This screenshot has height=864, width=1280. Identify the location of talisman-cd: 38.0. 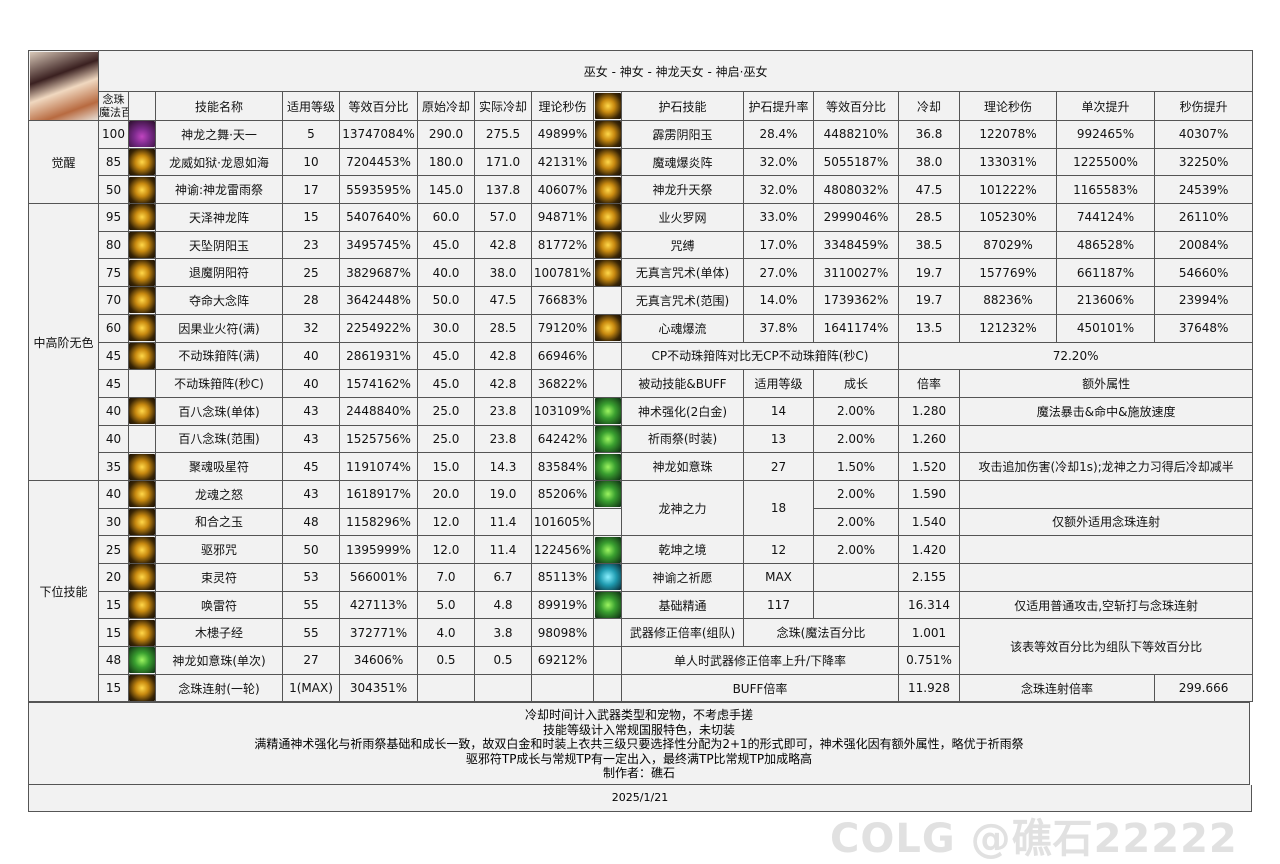
(929, 162).